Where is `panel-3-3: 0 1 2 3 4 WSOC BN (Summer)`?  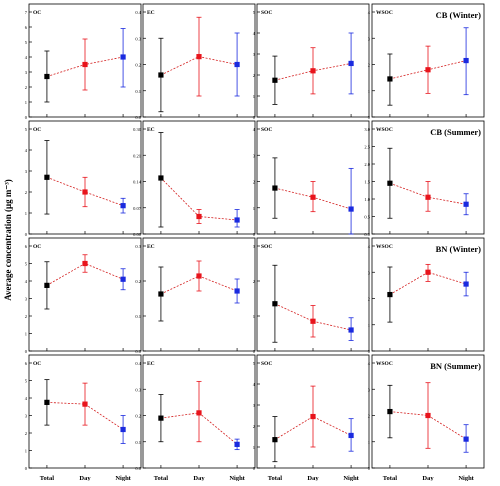 panel-3-3: 0 1 2 3 4 WSOC BN (Summer) is located at coordinates (426, 412).